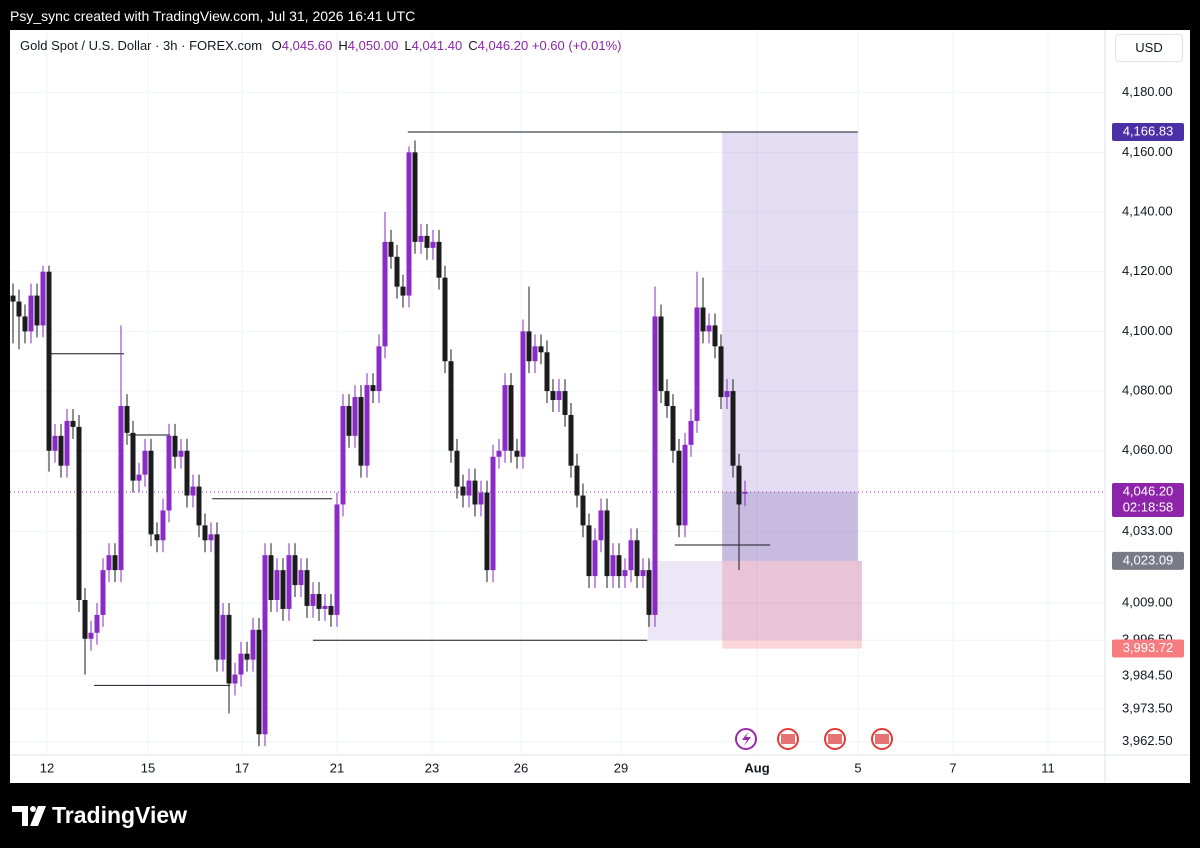  I want to click on y-tick-label: 3,973.50, so click(1147, 707).